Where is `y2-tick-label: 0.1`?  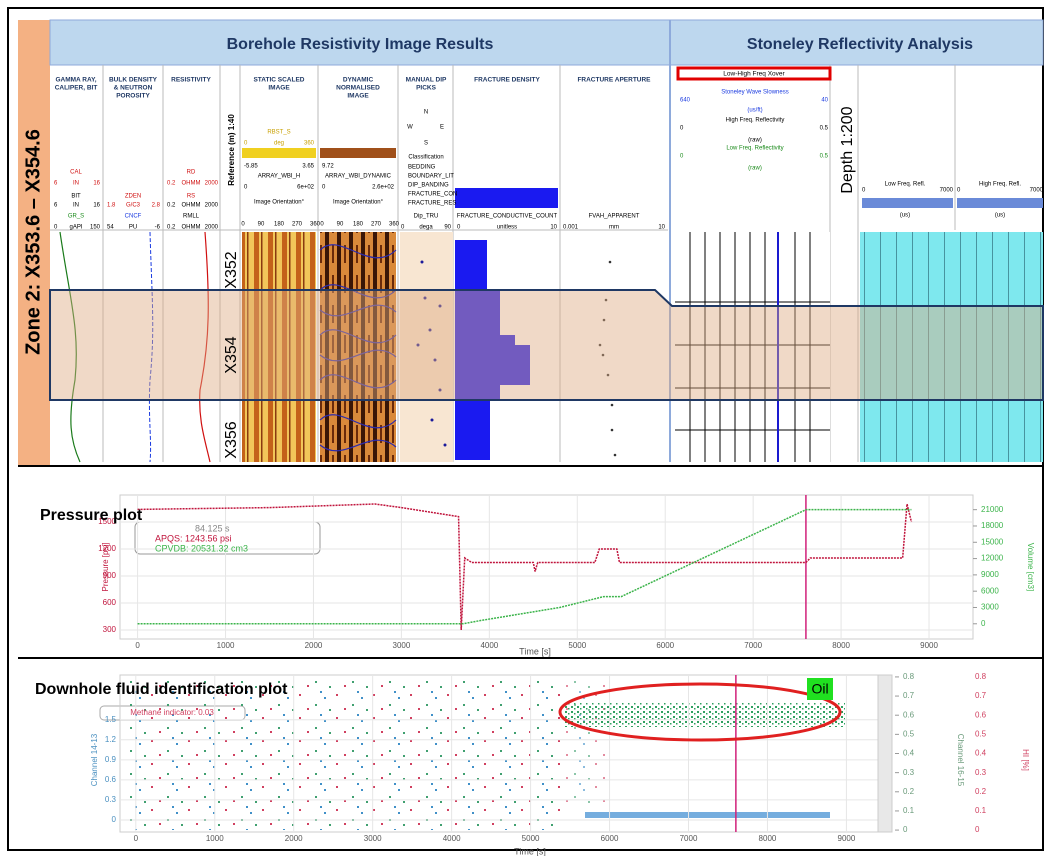 y2-tick-label: 0.1 is located at coordinates (909, 810).